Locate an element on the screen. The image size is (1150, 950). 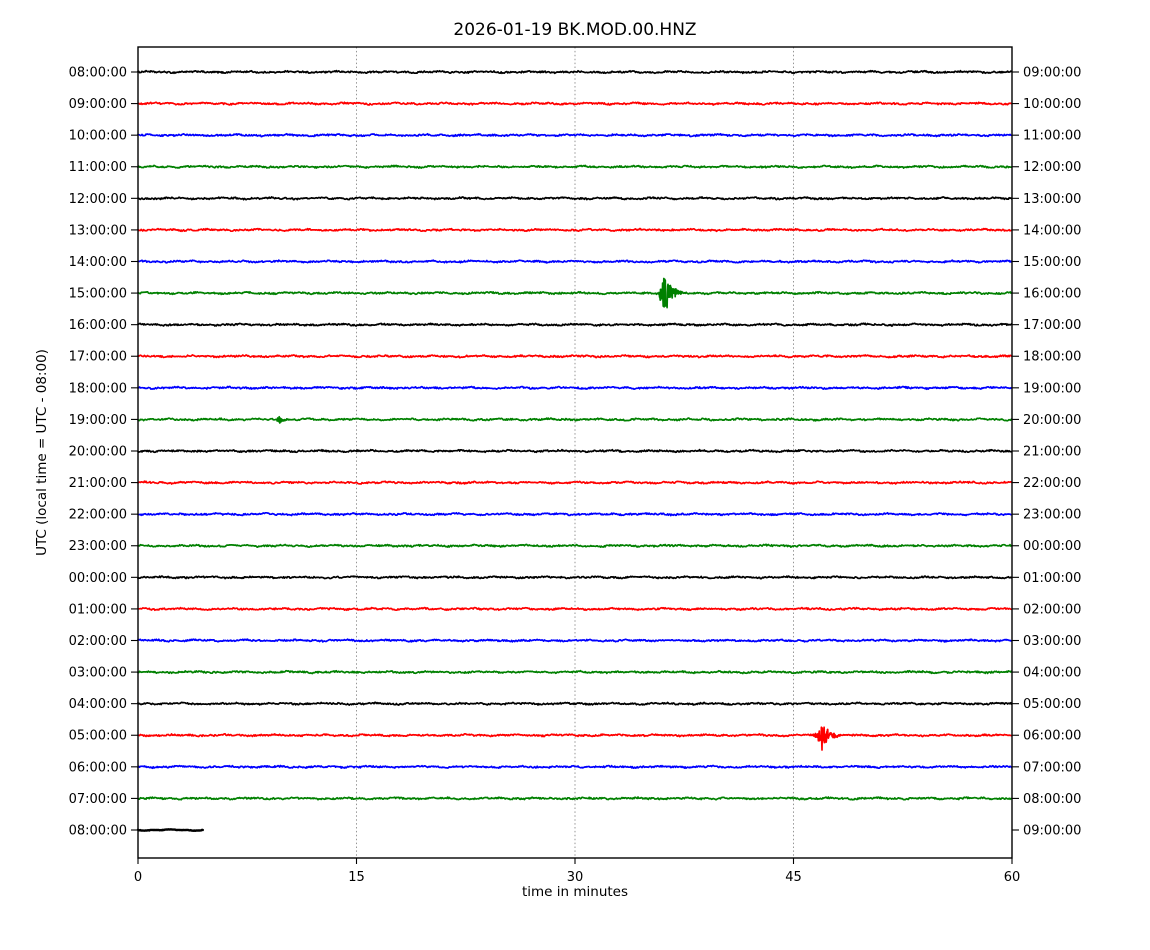
left-time-label: 12:00:00 is located at coordinates (98, 199).